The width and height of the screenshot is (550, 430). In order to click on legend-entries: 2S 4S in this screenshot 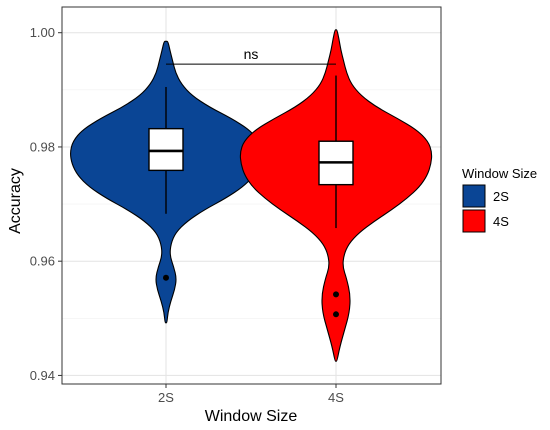, I will do `click(485, 208)`.